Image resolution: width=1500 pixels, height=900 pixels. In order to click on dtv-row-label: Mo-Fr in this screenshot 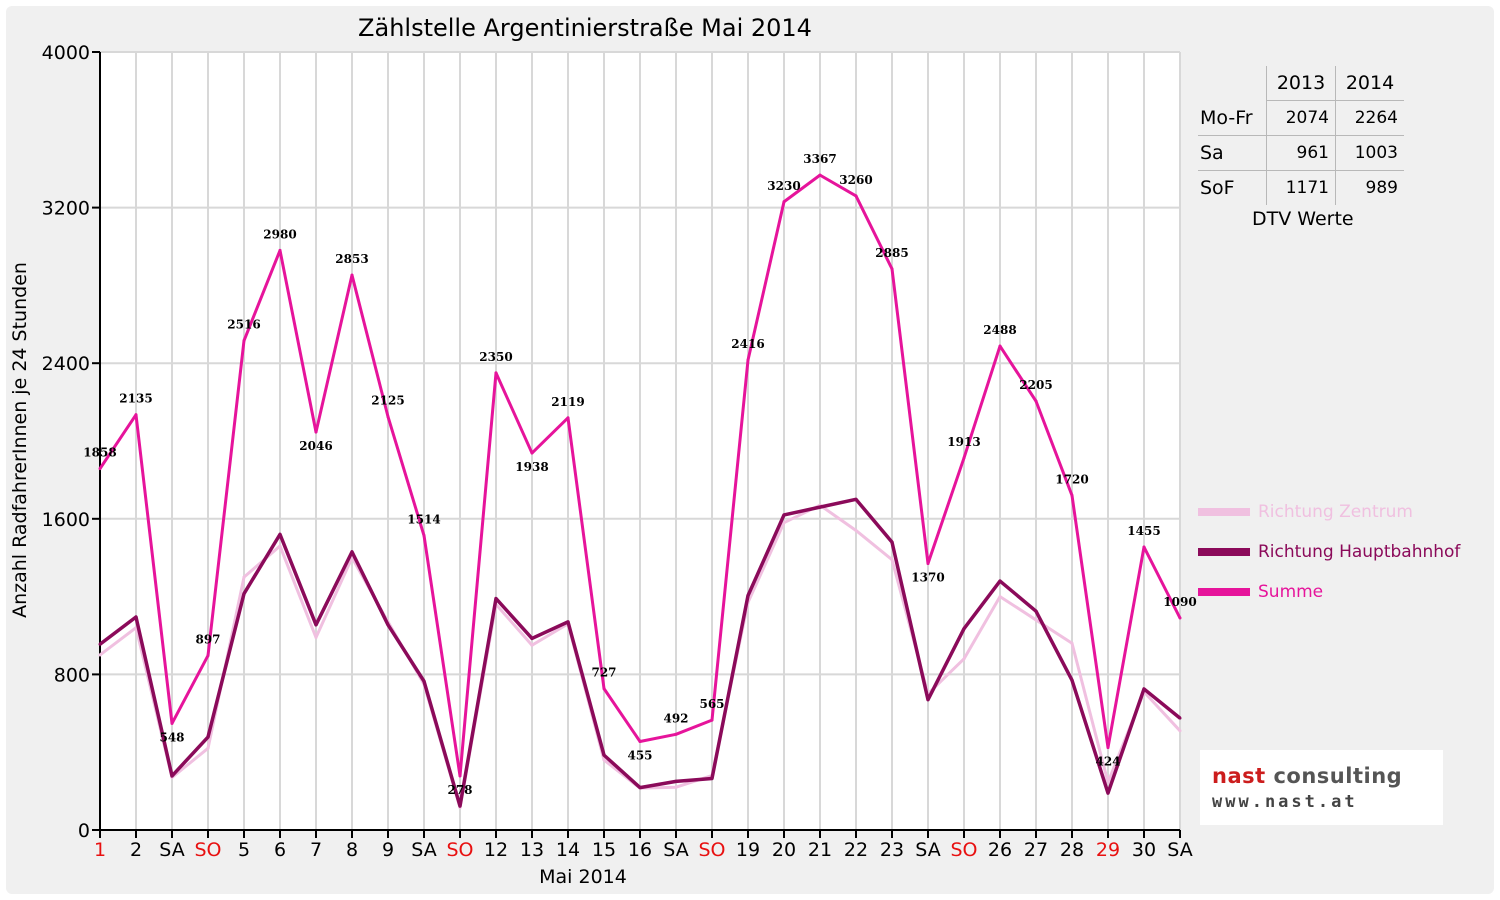, I will do `click(1232, 118)`.